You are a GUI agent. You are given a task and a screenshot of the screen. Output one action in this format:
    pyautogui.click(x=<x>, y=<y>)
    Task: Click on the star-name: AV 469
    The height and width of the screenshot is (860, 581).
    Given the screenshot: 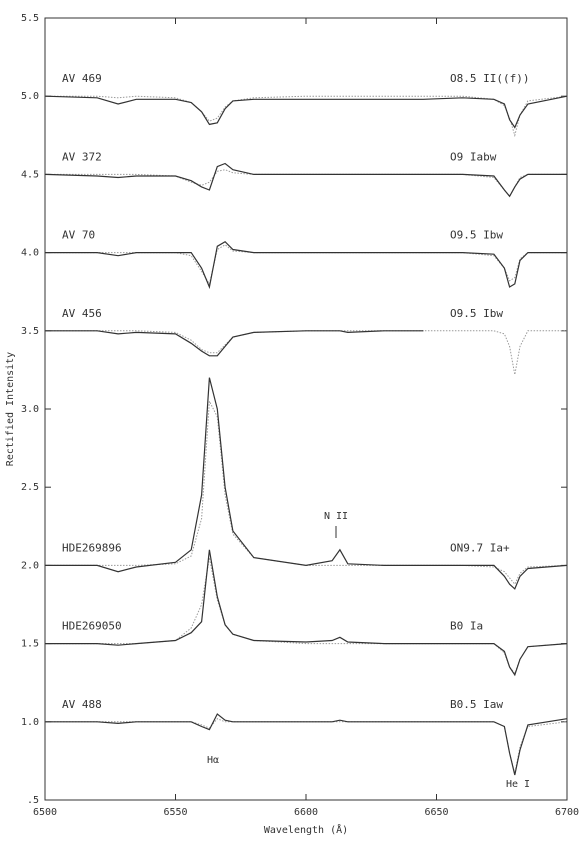 What is the action you would take?
    pyautogui.click(x=82, y=78)
    